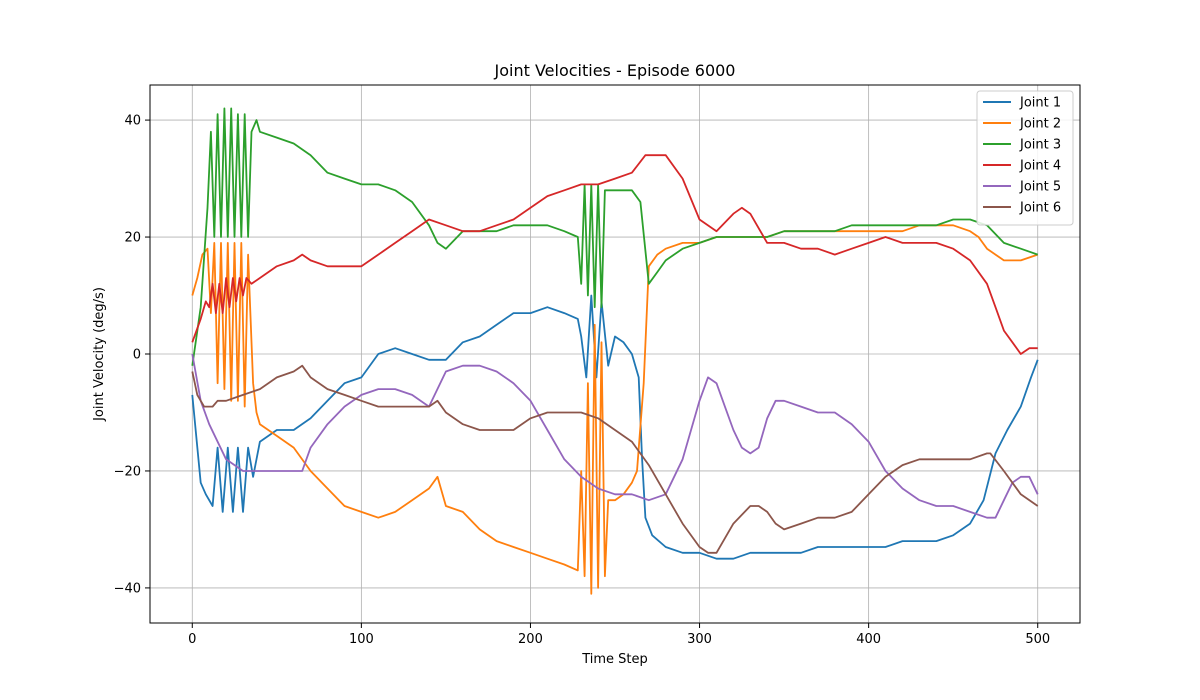 This screenshot has width=1200, height=700. I want to click on x-tick-label: 400, so click(868, 639).